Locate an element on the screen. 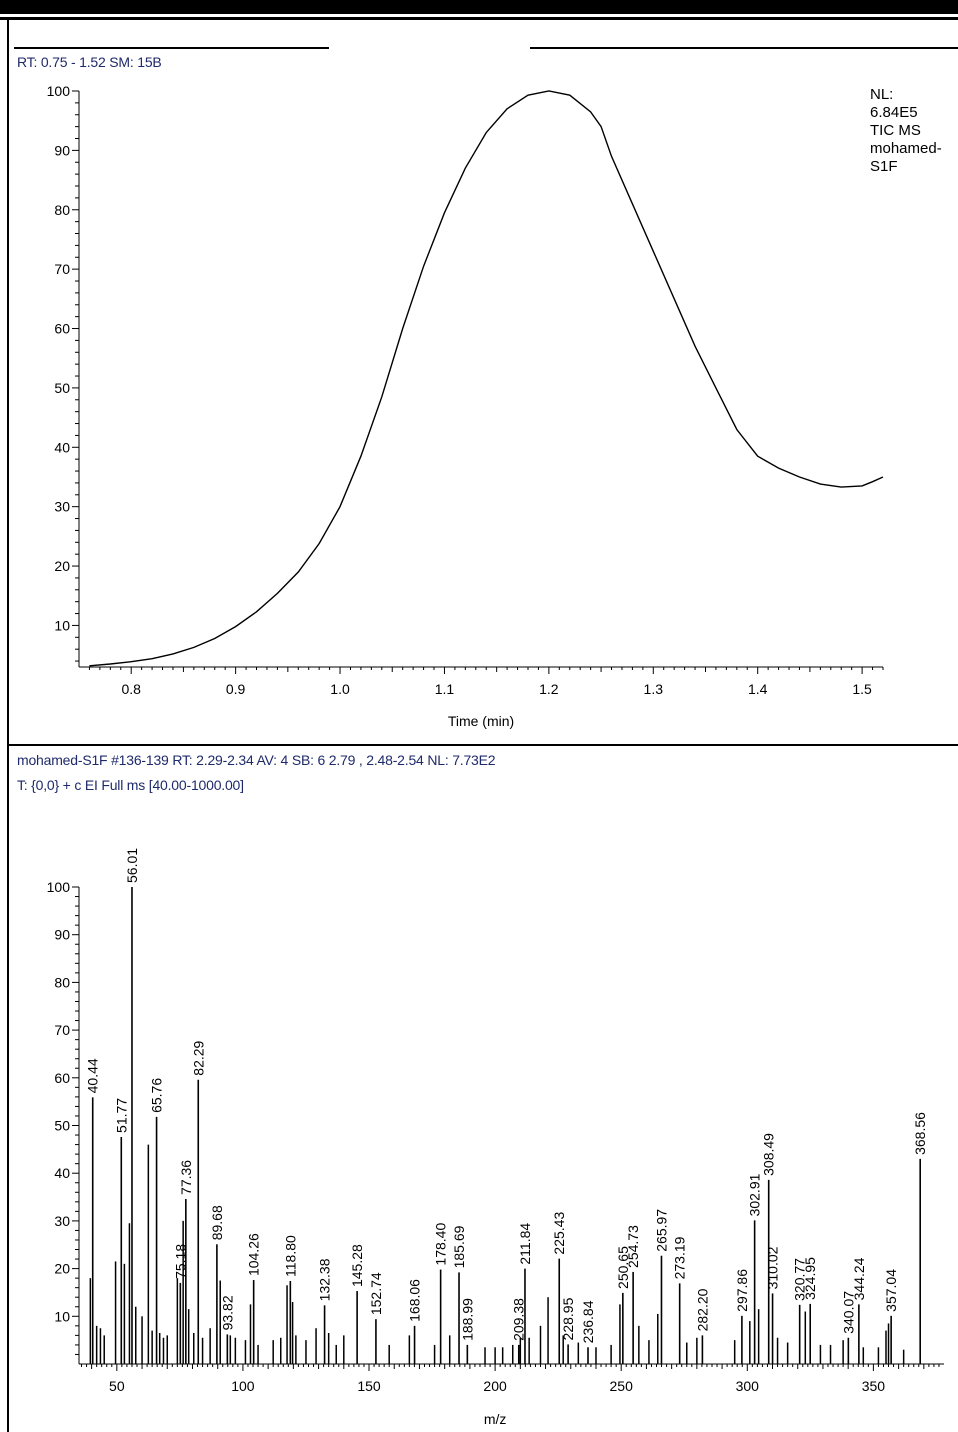 The image size is (958, 1432). ms-peak-label: 82.29 is located at coordinates (198, 1057).